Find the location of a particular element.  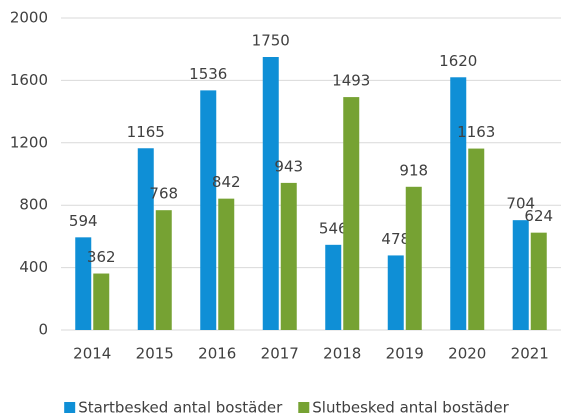

data-label: 768 is located at coordinates (163, 194).